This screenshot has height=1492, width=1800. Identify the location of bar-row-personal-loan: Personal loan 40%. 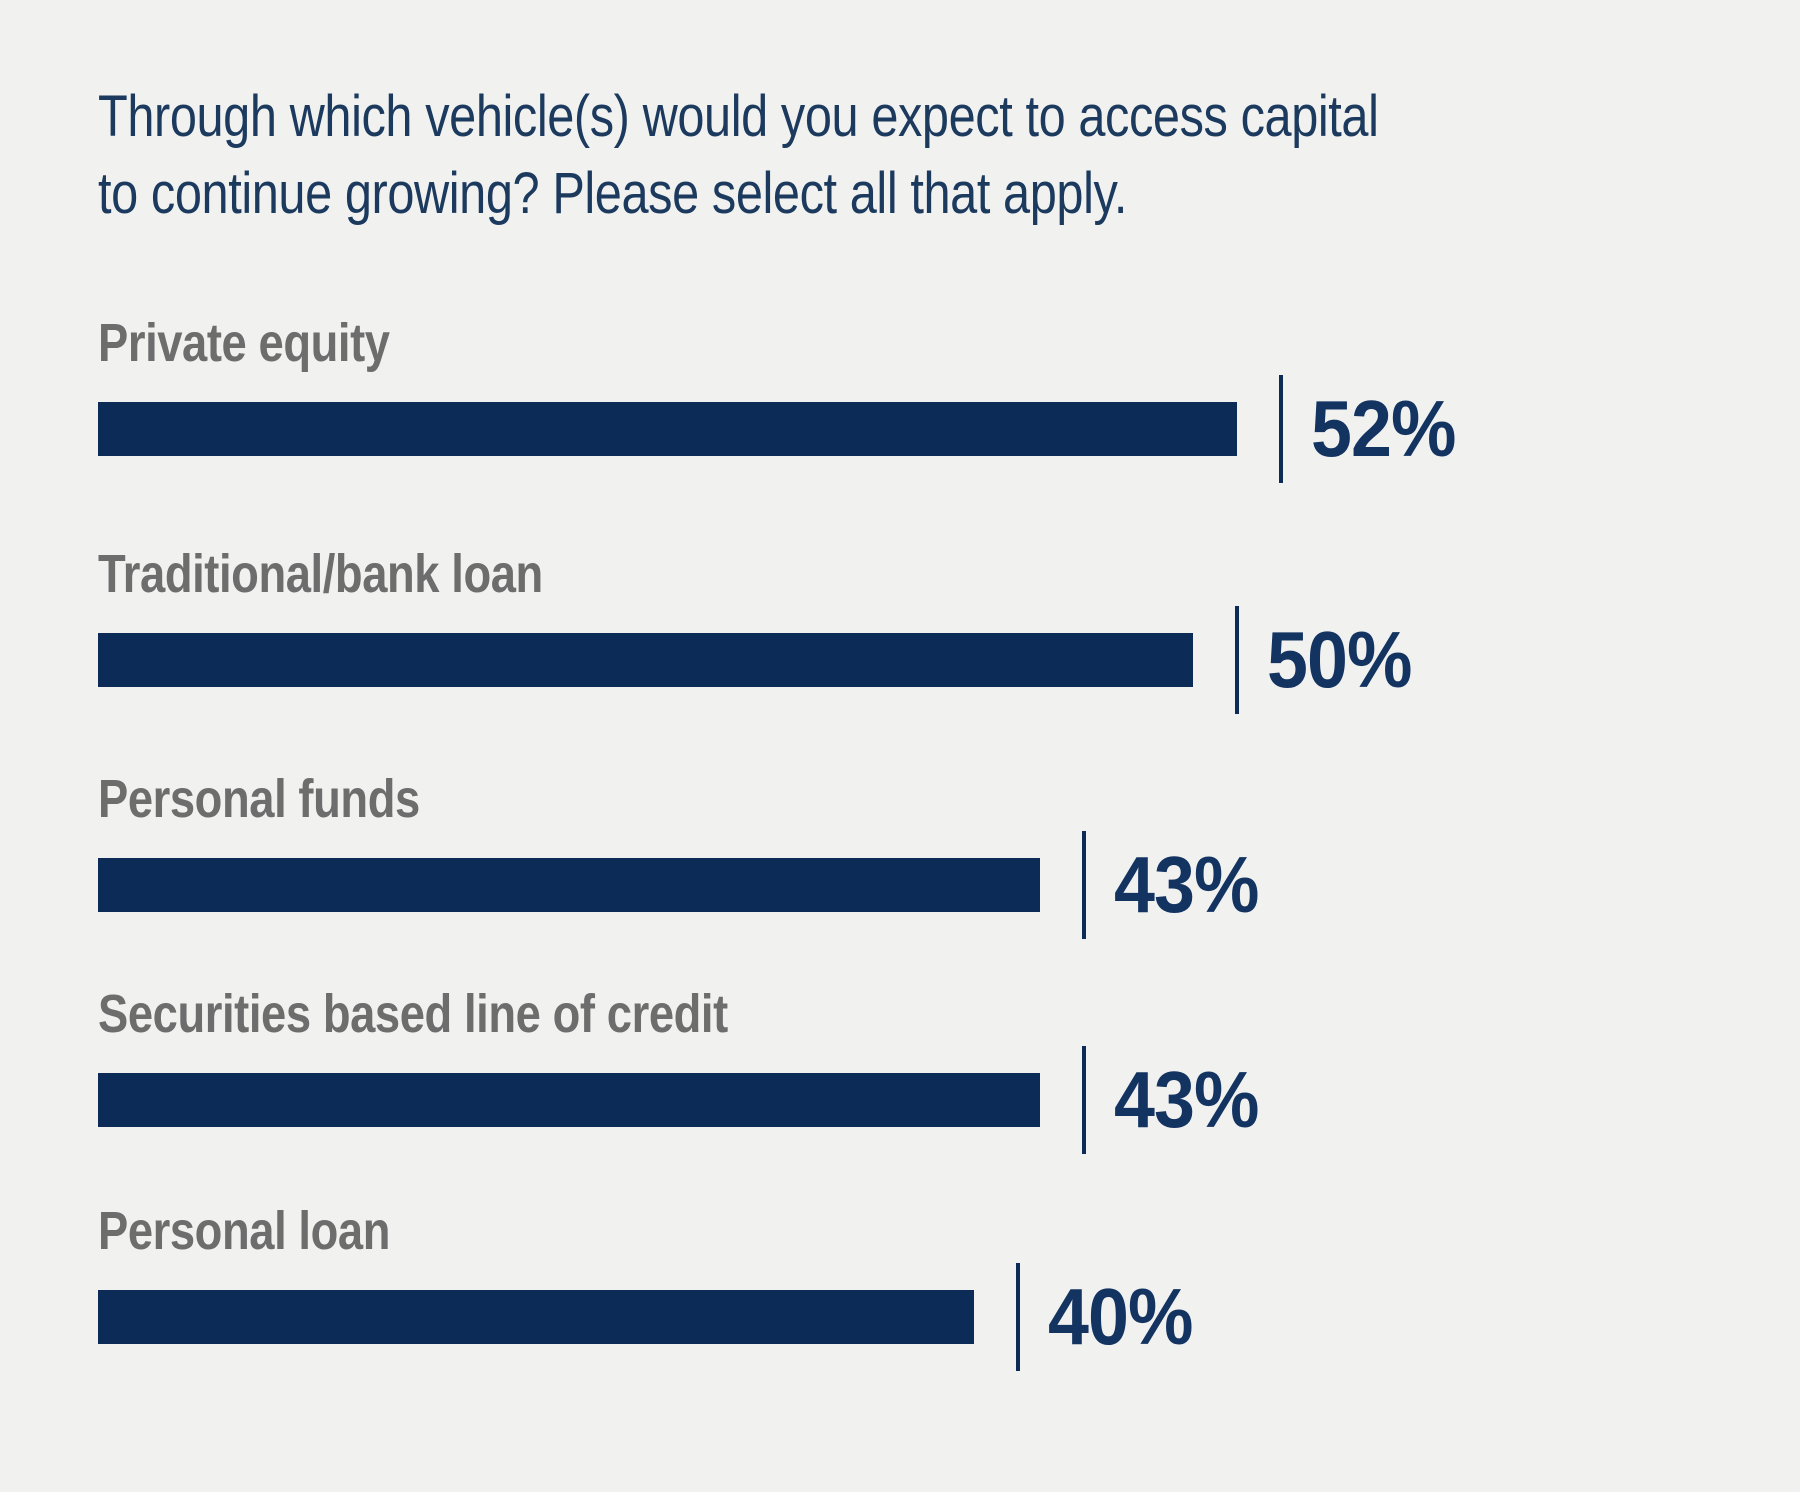
(900, 1290).